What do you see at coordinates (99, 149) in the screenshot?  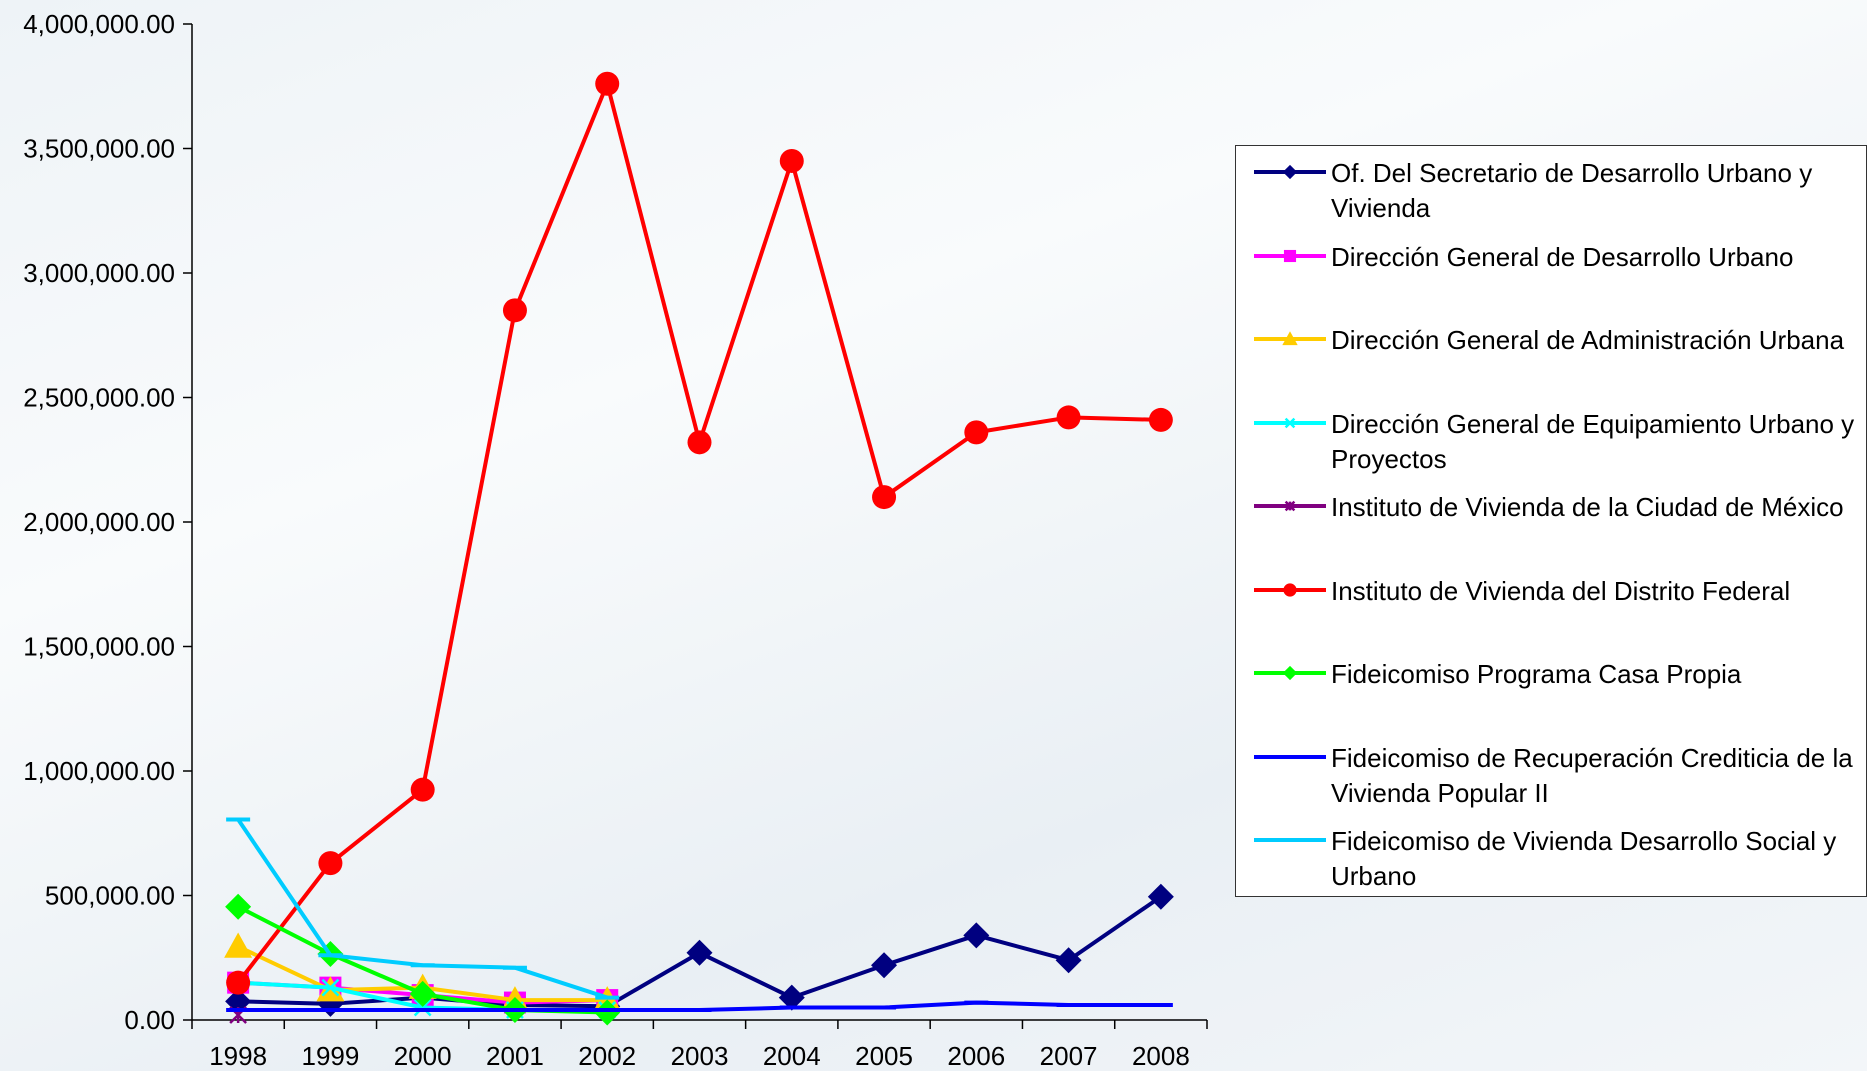 I see `y-tick-label: 3,500,000.00` at bounding box center [99, 149].